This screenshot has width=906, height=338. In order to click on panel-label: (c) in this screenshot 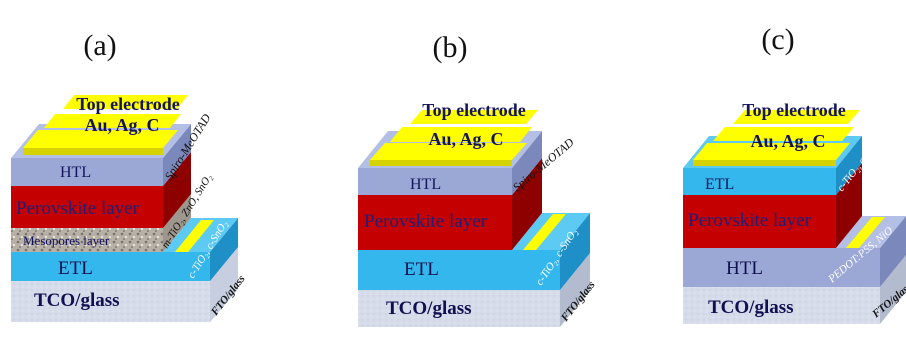, I will do `click(777, 39)`.